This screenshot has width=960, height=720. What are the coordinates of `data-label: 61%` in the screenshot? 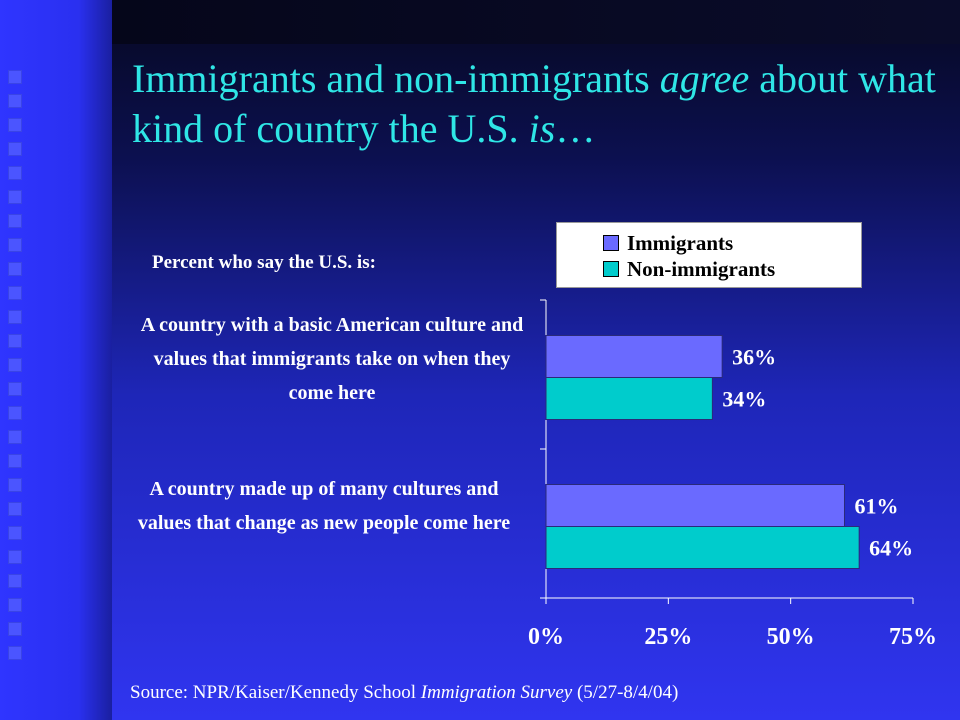 It's located at (876, 506).